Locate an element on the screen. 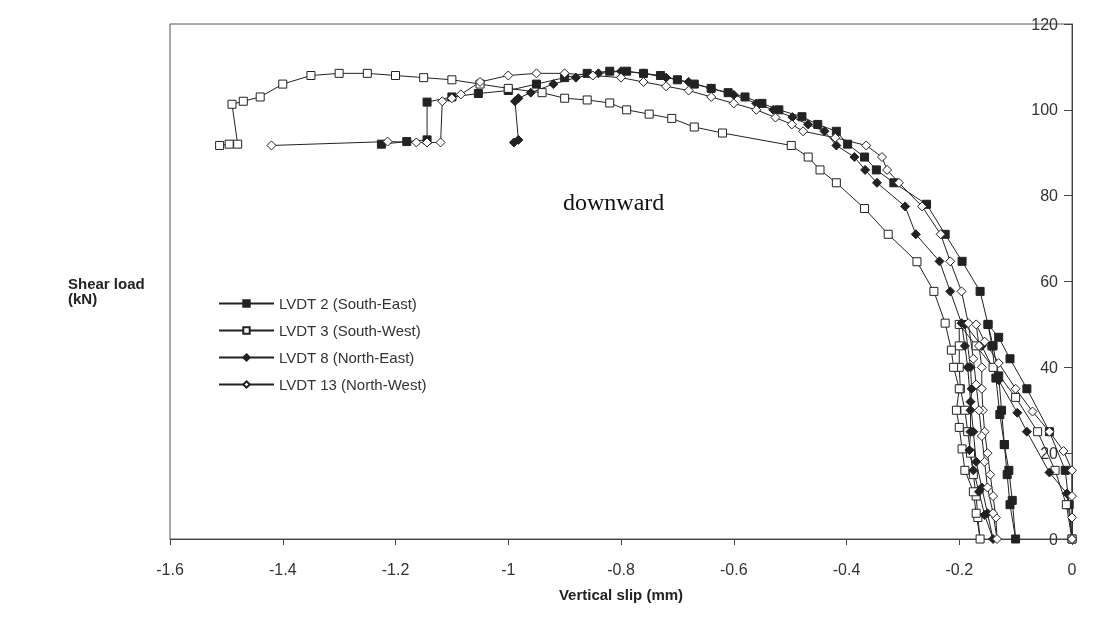  y-tick-label: 80 is located at coordinates (1049, 196).